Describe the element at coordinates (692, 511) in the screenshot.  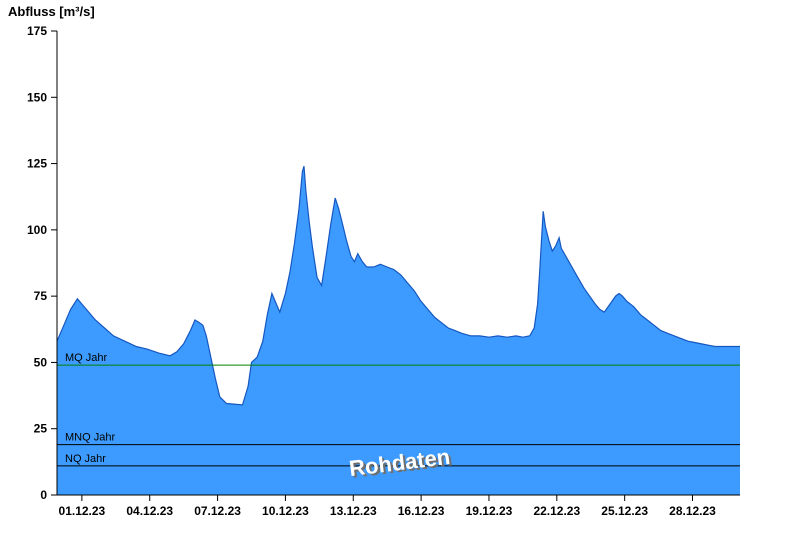
I see `x-tick-label: 28.12.23` at that location.